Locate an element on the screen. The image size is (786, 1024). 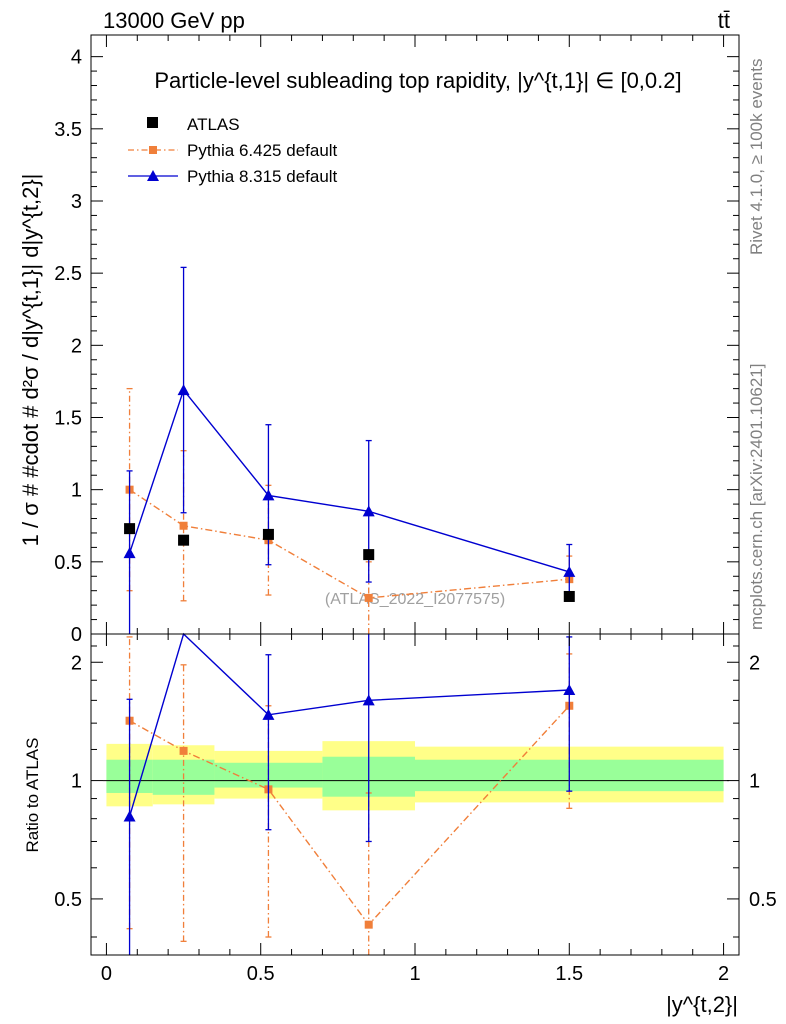
main-y-tick-label: 2.5 is located at coordinates (68, 274).